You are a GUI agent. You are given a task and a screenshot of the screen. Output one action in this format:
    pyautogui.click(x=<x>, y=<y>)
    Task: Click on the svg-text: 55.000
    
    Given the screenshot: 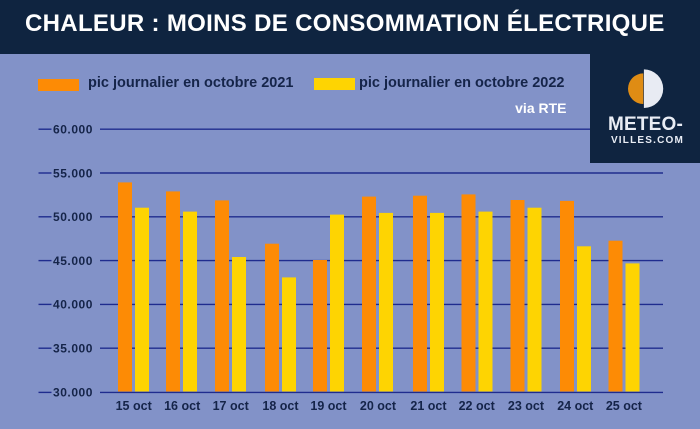 What is the action you would take?
    pyautogui.click(x=73, y=173)
    